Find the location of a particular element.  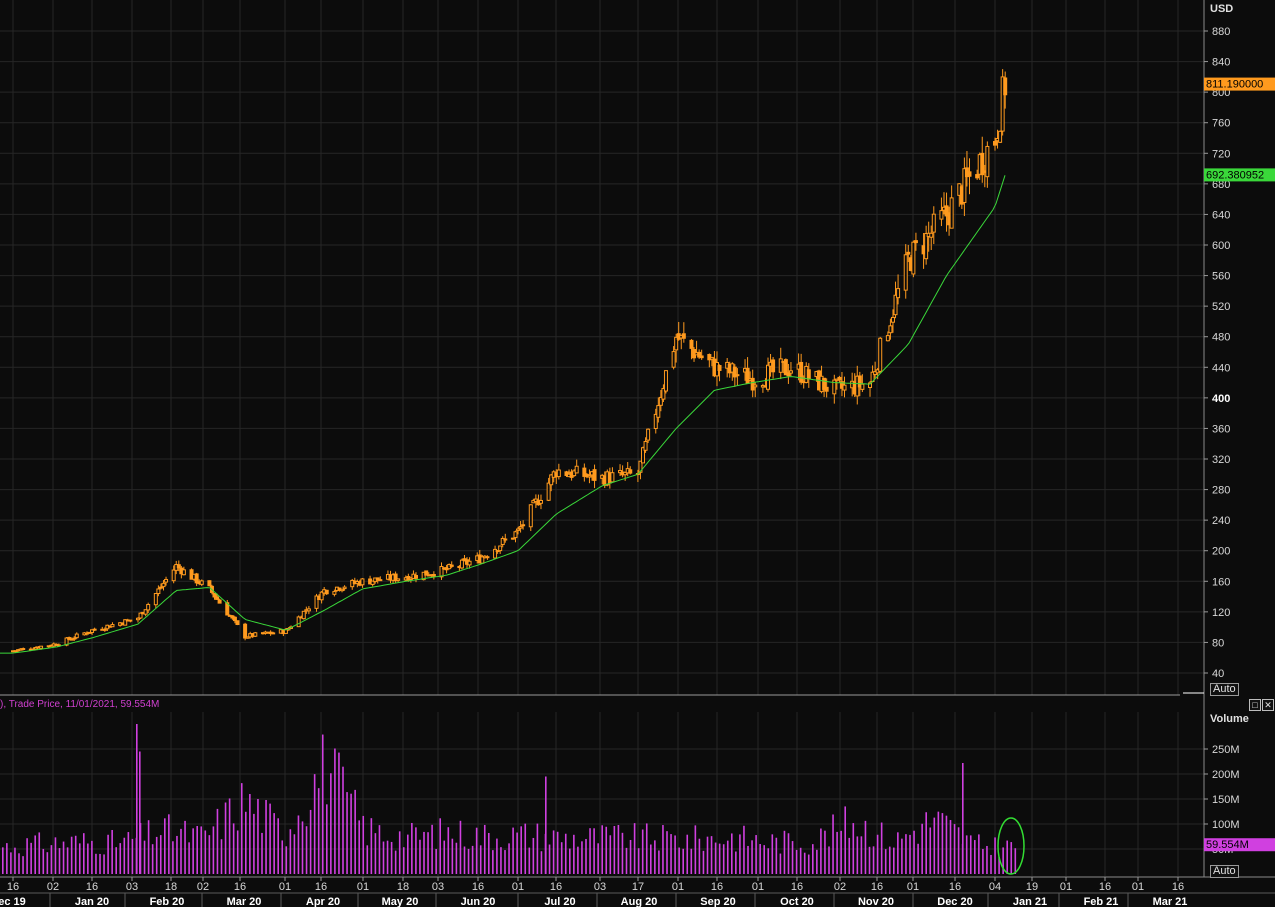

x-month-label: Dec 20 is located at coordinates (954, 901).